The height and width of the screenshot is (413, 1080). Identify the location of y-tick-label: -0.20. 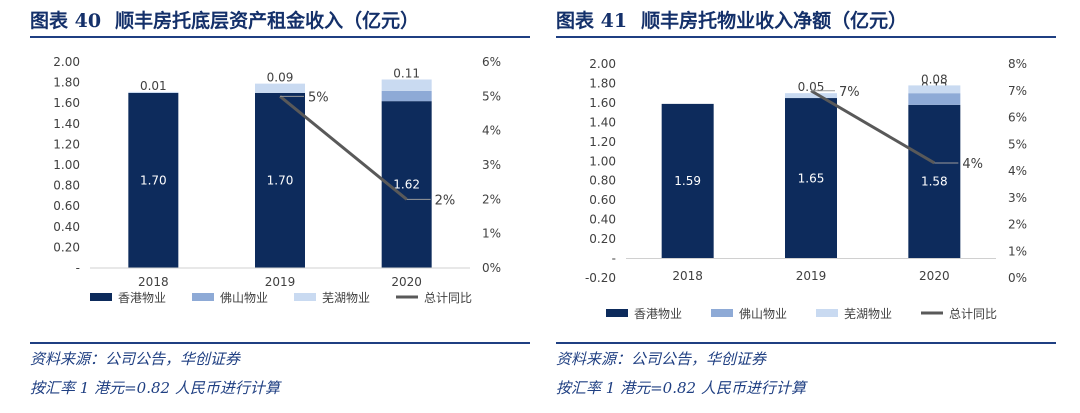
(600, 278).